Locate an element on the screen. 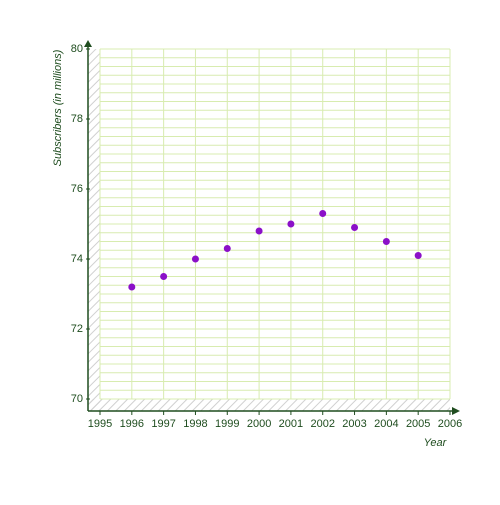  x-tick-label: 1996 is located at coordinates (132, 424).